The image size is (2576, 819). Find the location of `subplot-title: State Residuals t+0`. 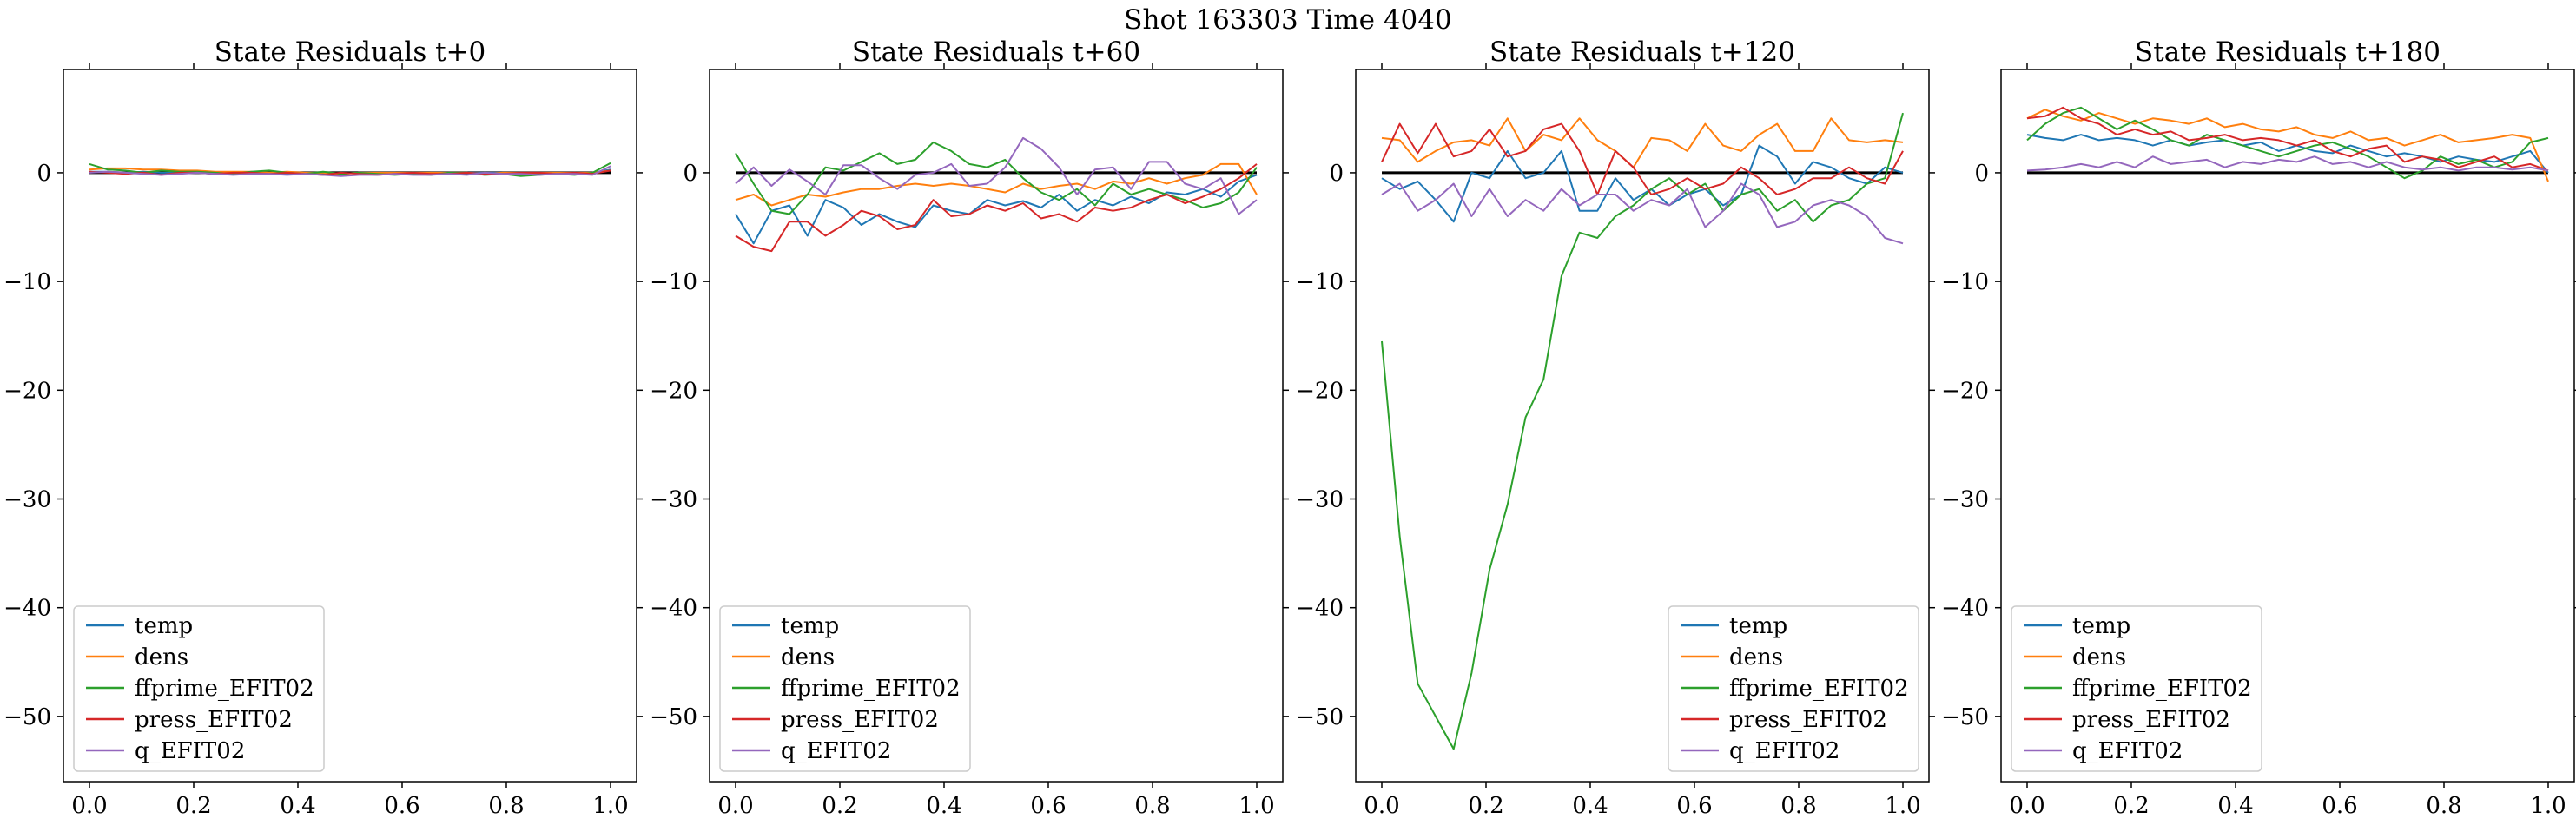

subplot-title: State Residuals t+0 is located at coordinates (350, 52).